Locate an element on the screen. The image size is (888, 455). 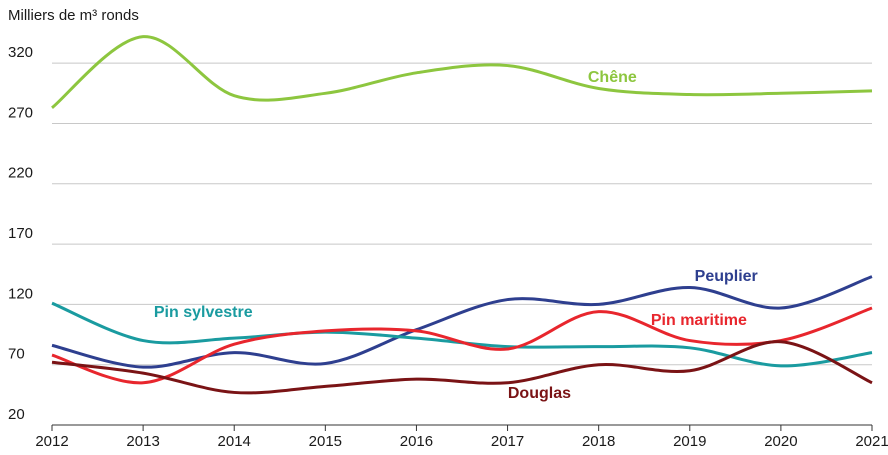
series-label: Pin sylvestre is located at coordinates (203, 312).